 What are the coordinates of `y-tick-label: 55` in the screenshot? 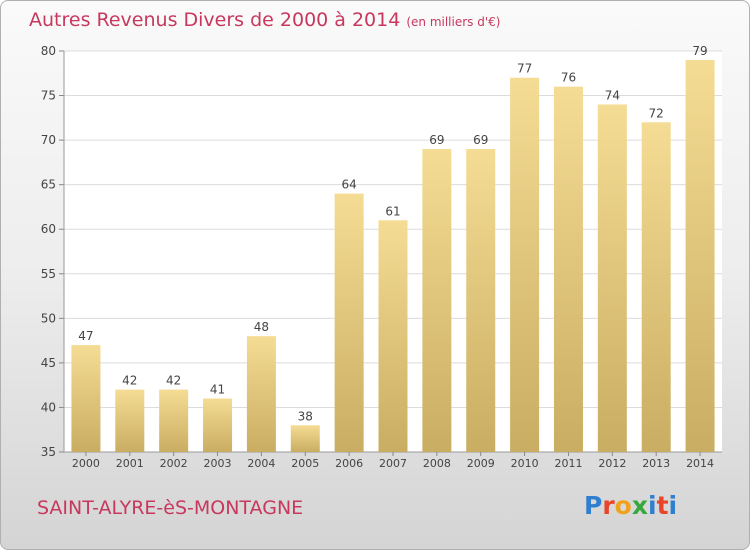 It's located at (48, 274).